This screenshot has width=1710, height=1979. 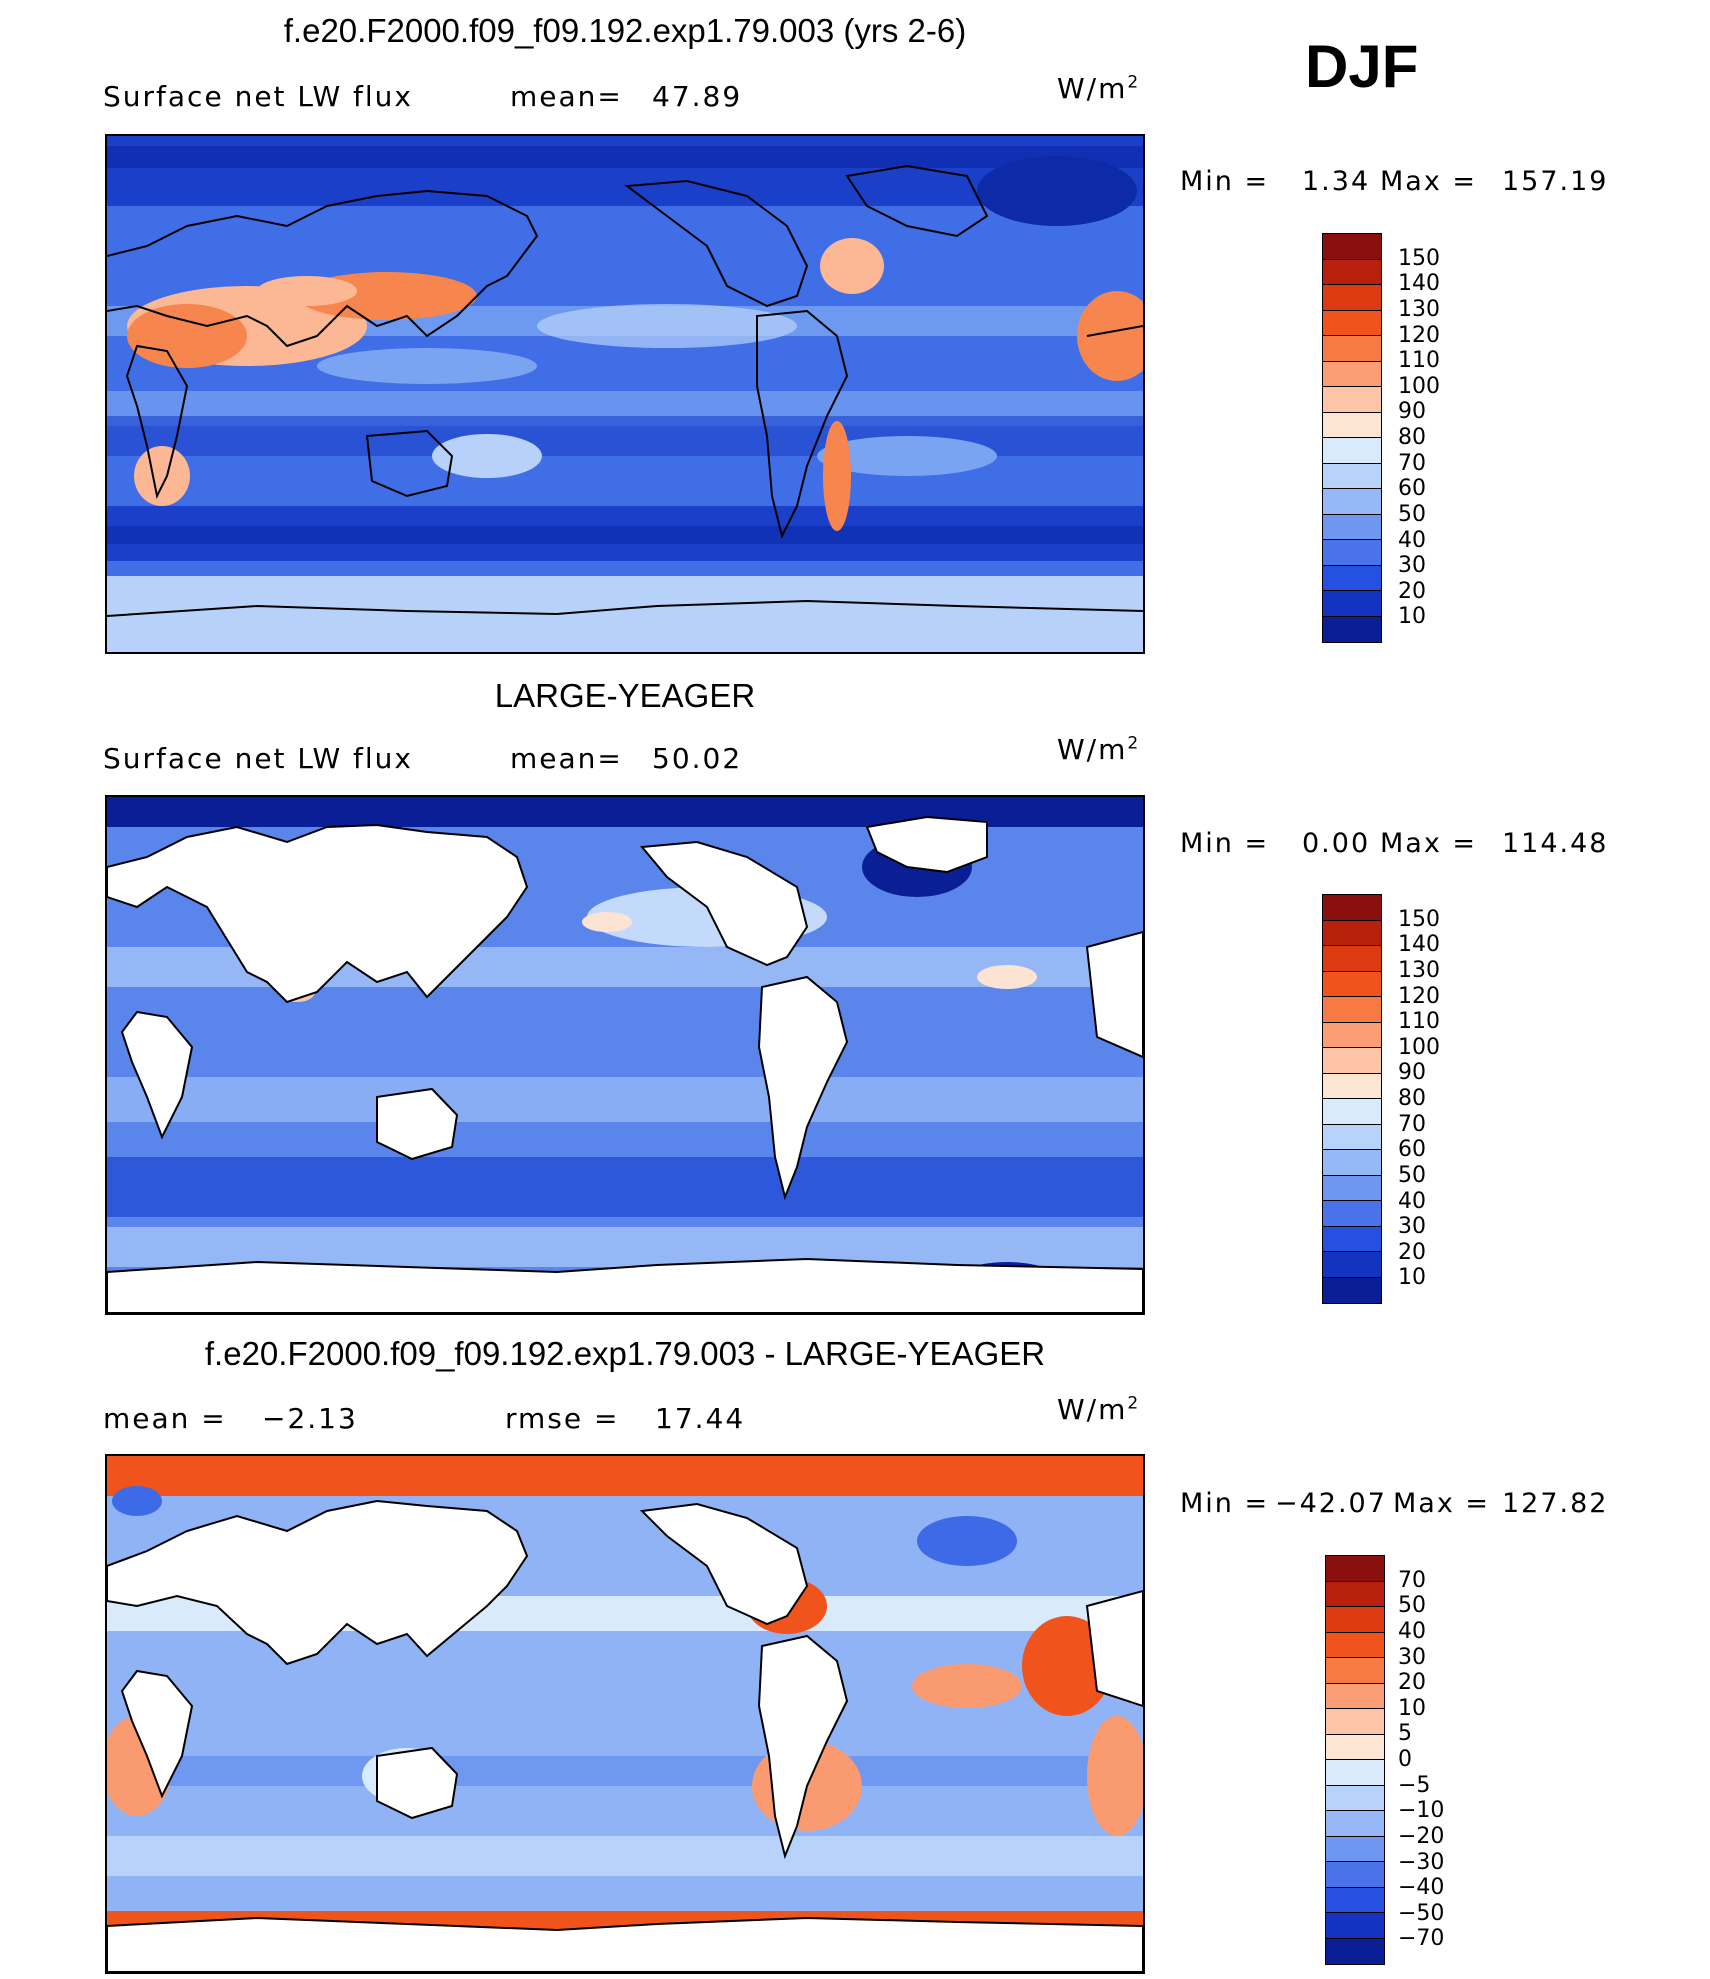 I want to click on panel-3-rmse-label: rmse =, so click(x=562, y=1418).